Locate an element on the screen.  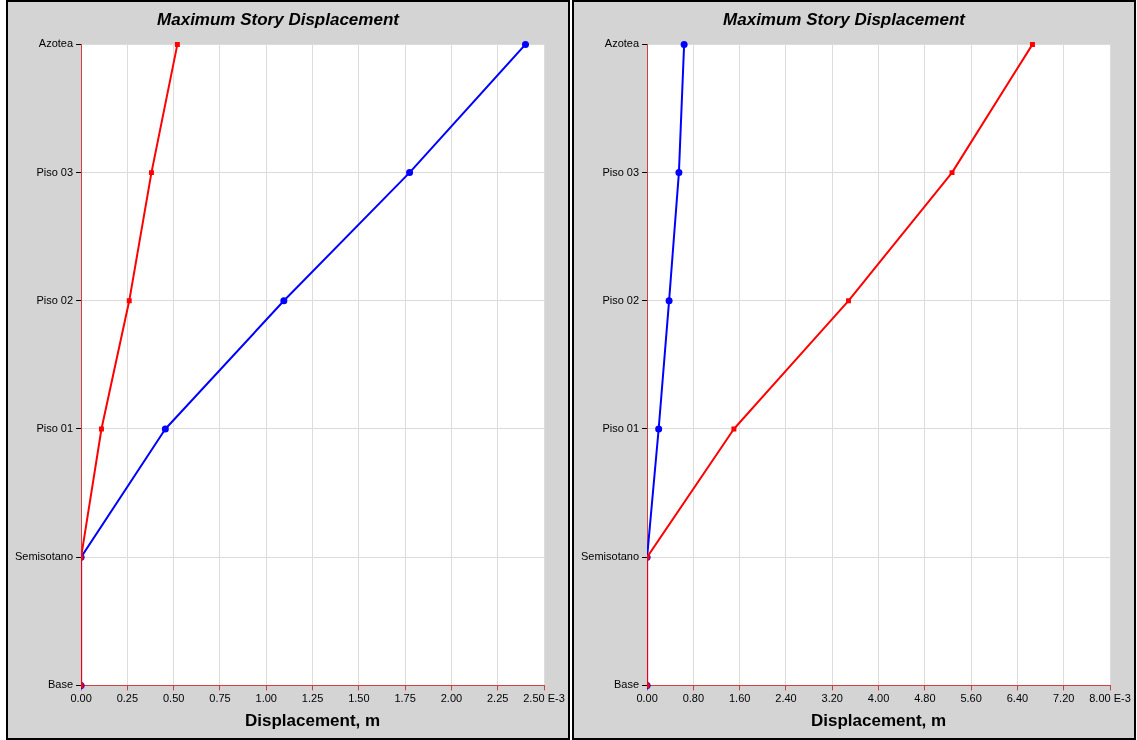
x-tick-label: 0.50 is located at coordinates (173, 698).